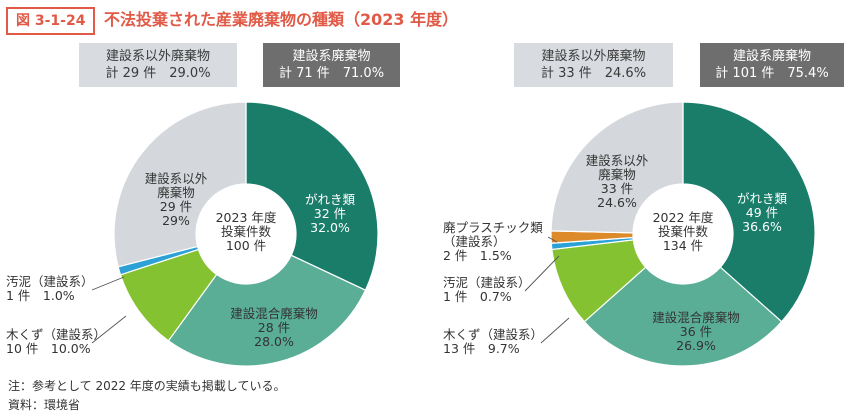 Image resolution: width=851 pixels, height=414 pixels. What do you see at coordinates (772, 73) in the screenshot?
I see `summary-value: 計 101 件 75.4%` at bounding box center [772, 73].